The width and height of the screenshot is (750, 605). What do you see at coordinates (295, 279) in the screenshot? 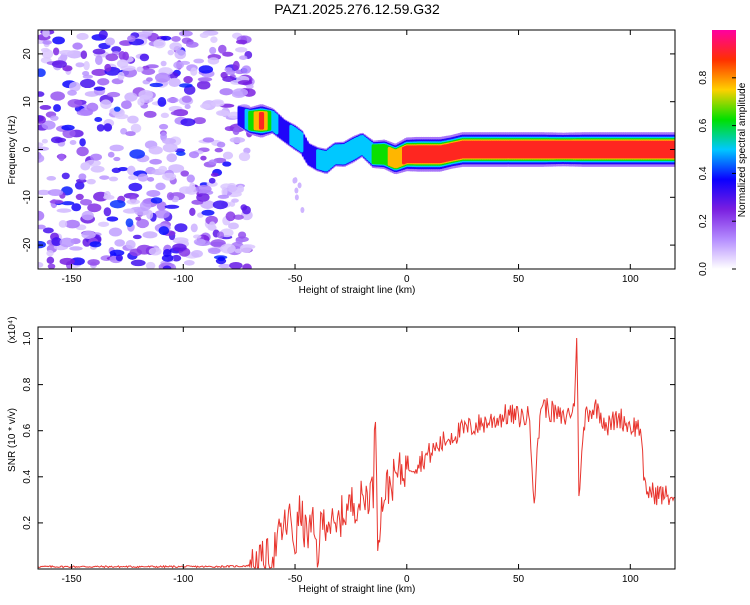
I see `spectrogram-x-tick-label: -50` at bounding box center [295, 279].